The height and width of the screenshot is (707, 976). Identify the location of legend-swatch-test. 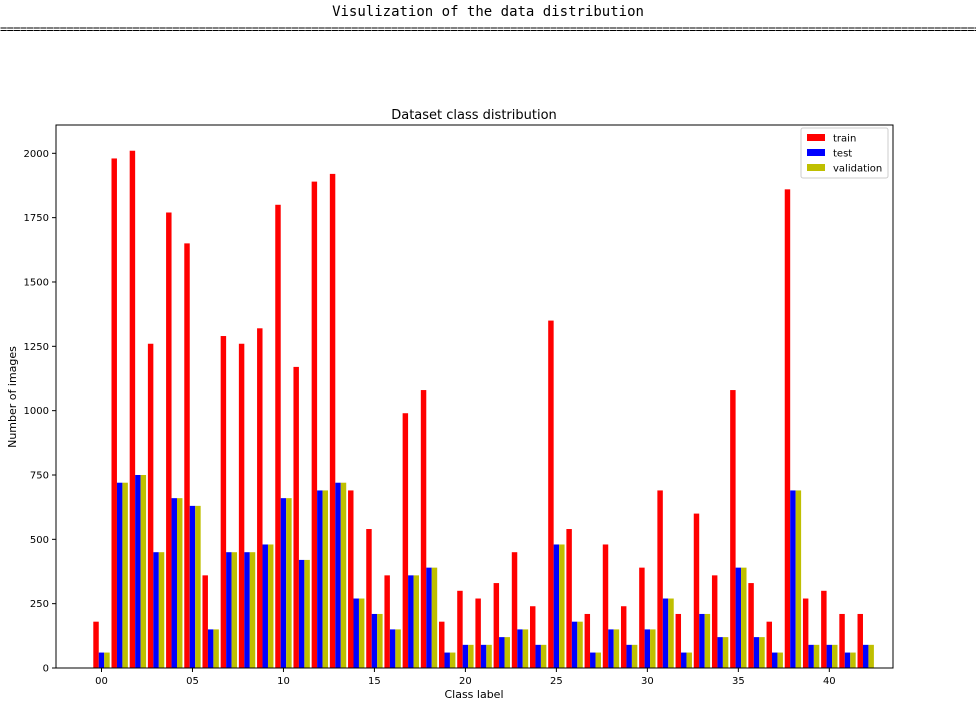
(816, 152).